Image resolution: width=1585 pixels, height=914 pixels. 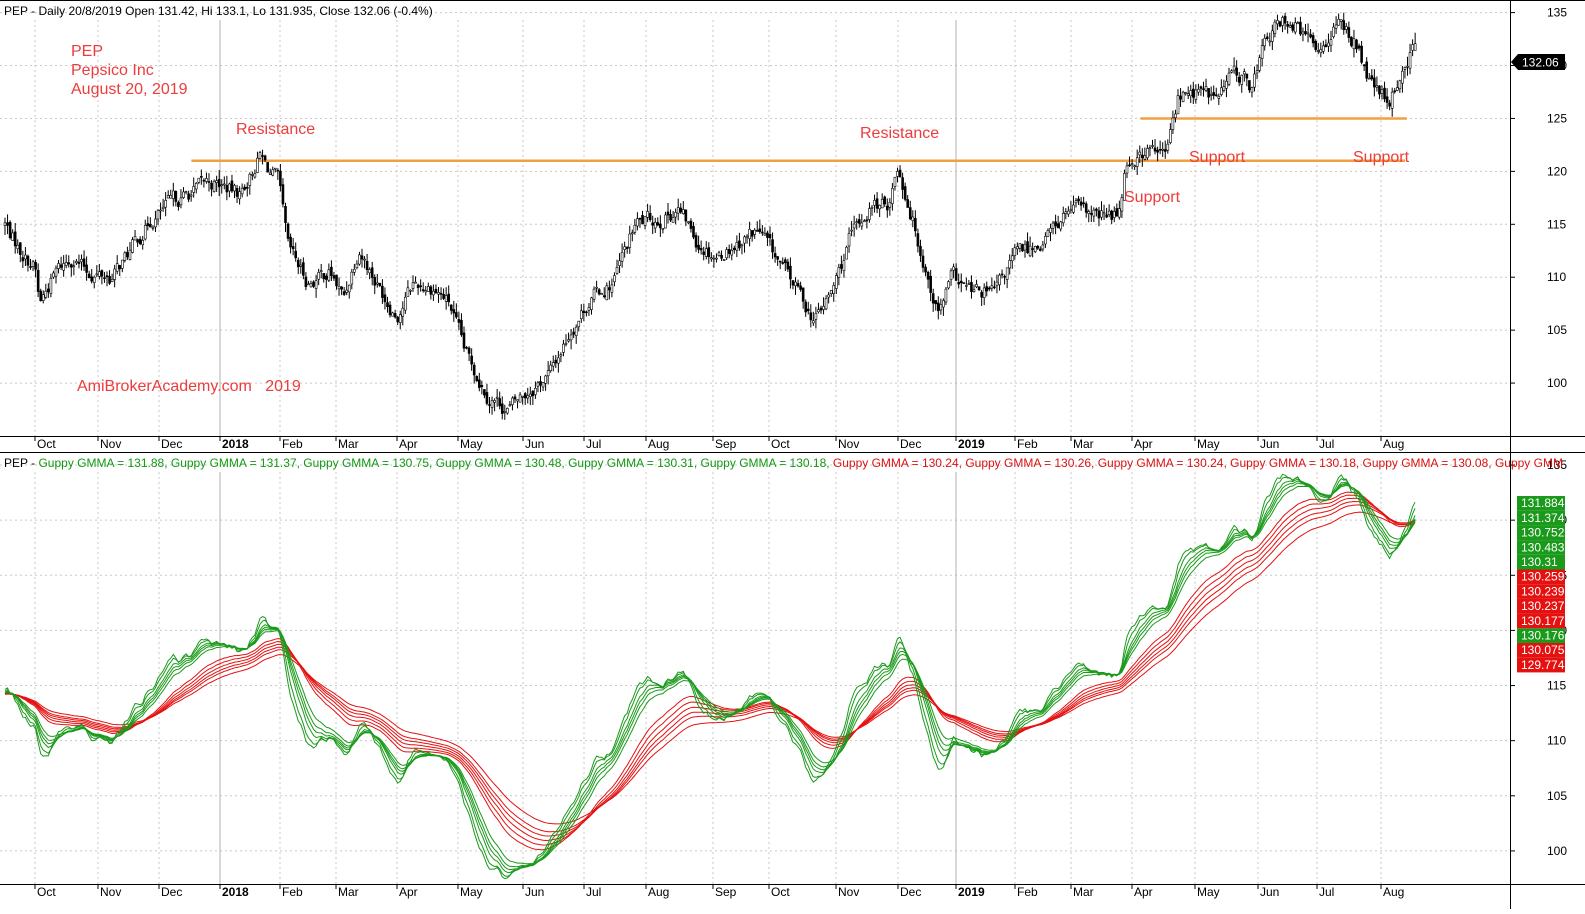 What do you see at coordinates (799, 140) in the screenshot?
I see `horizontal-levels` at bounding box center [799, 140].